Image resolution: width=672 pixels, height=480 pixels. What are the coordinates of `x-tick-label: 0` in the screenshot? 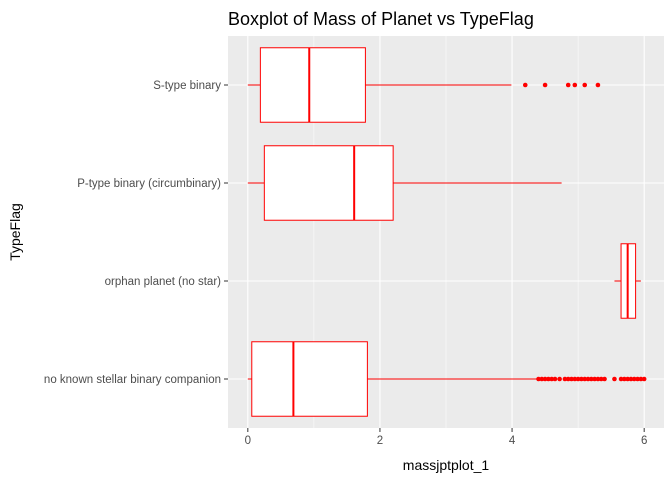 It's located at (248, 441).